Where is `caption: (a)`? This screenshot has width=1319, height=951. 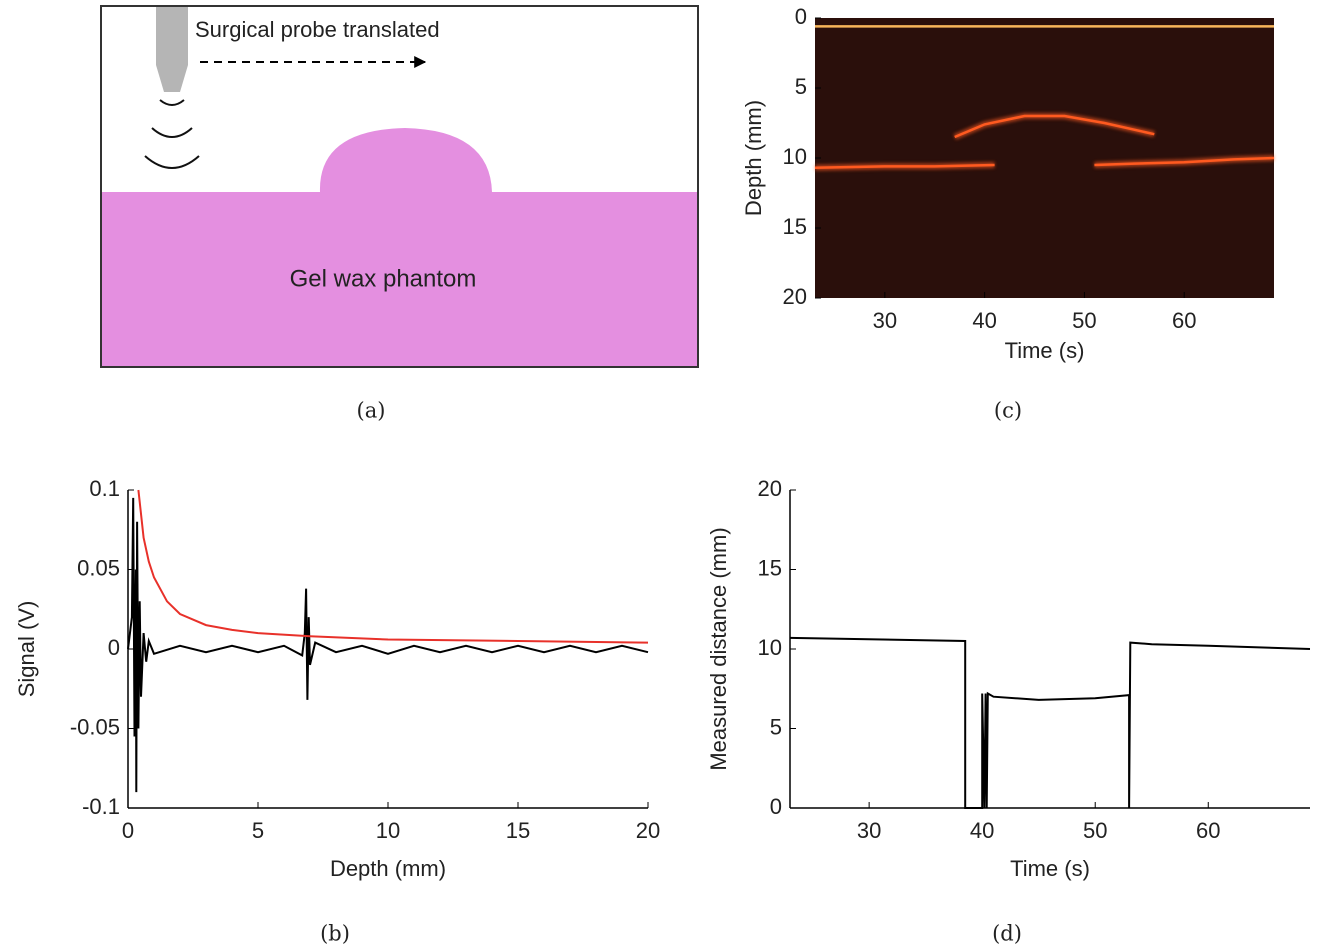 caption: (a) is located at coordinates (371, 411).